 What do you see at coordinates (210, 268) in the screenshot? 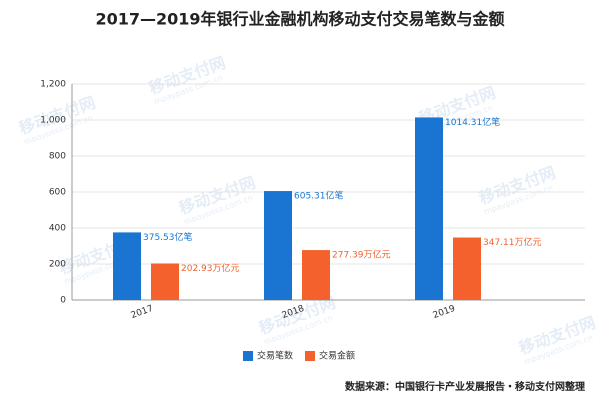
I see `value-label: 202.93万亿元` at bounding box center [210, 268].